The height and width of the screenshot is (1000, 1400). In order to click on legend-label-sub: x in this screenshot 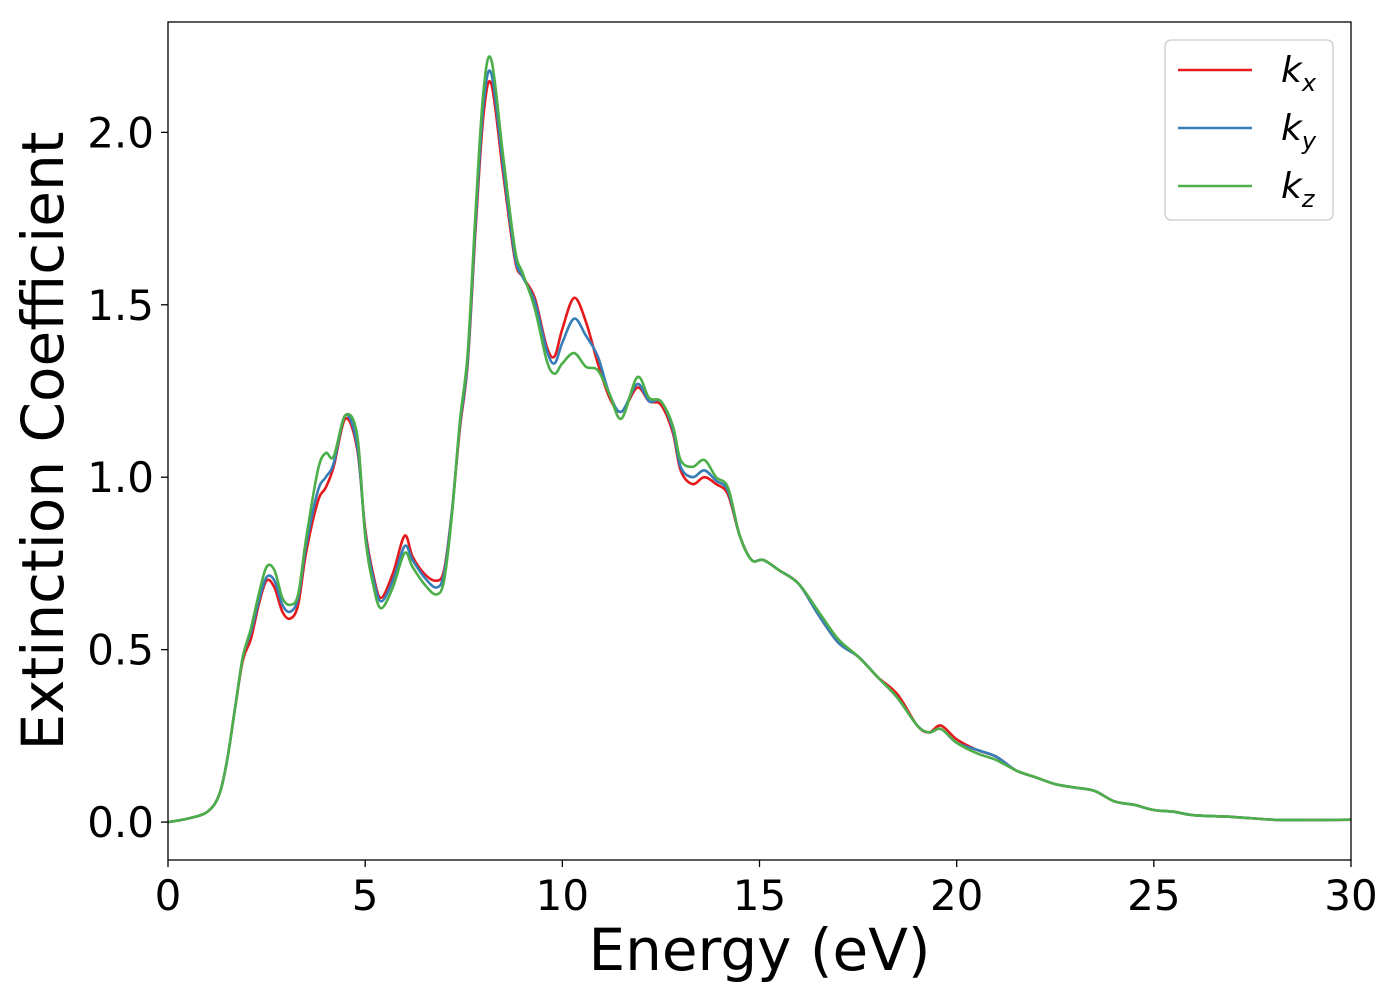, I will do `click(1309, 83)`.